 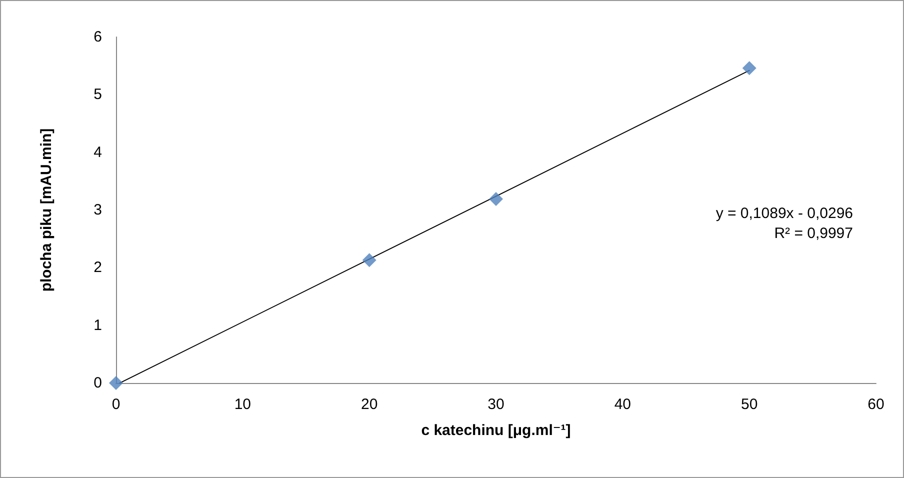 What do you see at coordinates (876, 404) in the screenshot?
I see `x-tick-label: 60` at bounding box center [876, 404].